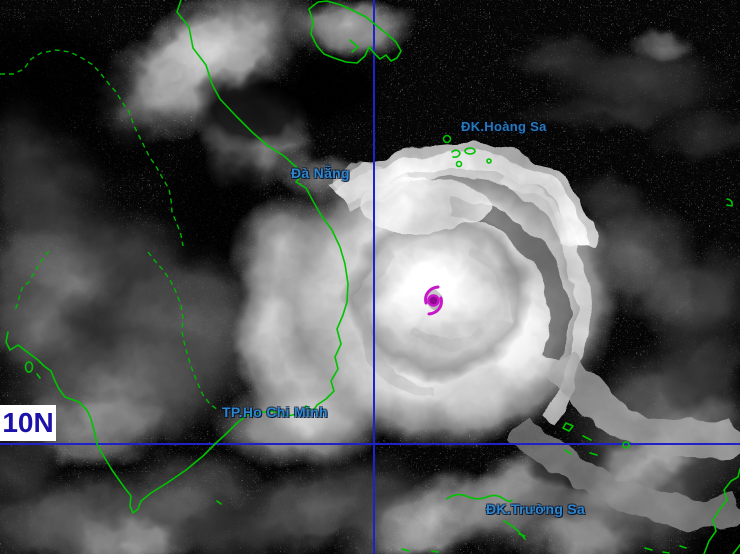  What do you see at coordinates (92, 148) in the screenshot?
I see `border-laos` at bounding box center [92, 148].